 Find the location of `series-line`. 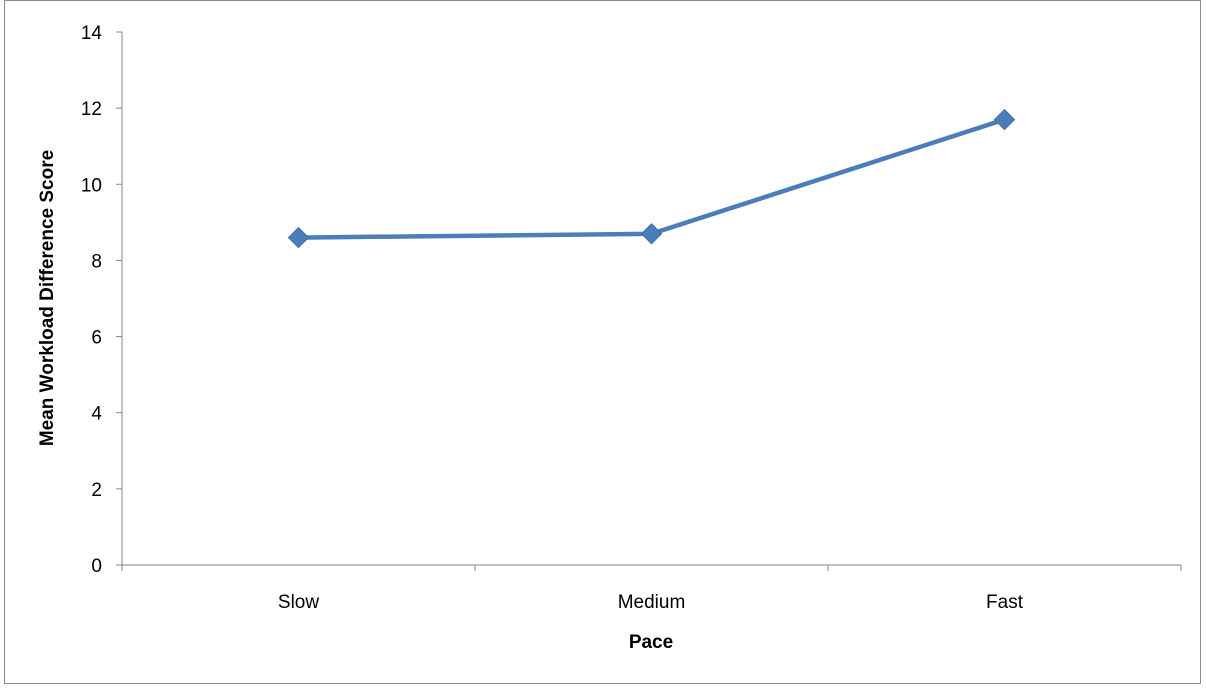

series-line is located at coordinates (651, 178).